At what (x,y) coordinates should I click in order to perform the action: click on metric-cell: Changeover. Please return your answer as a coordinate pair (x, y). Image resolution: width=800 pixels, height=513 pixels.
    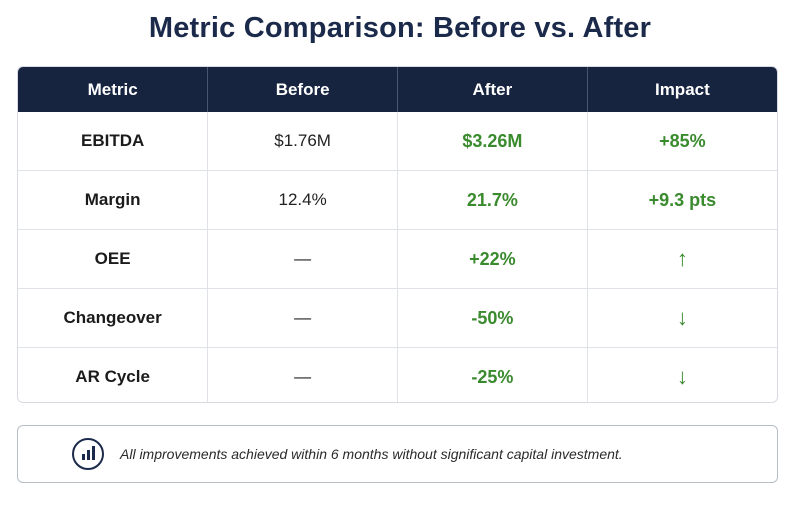
    Looking at the image, I should click on (113, 318).